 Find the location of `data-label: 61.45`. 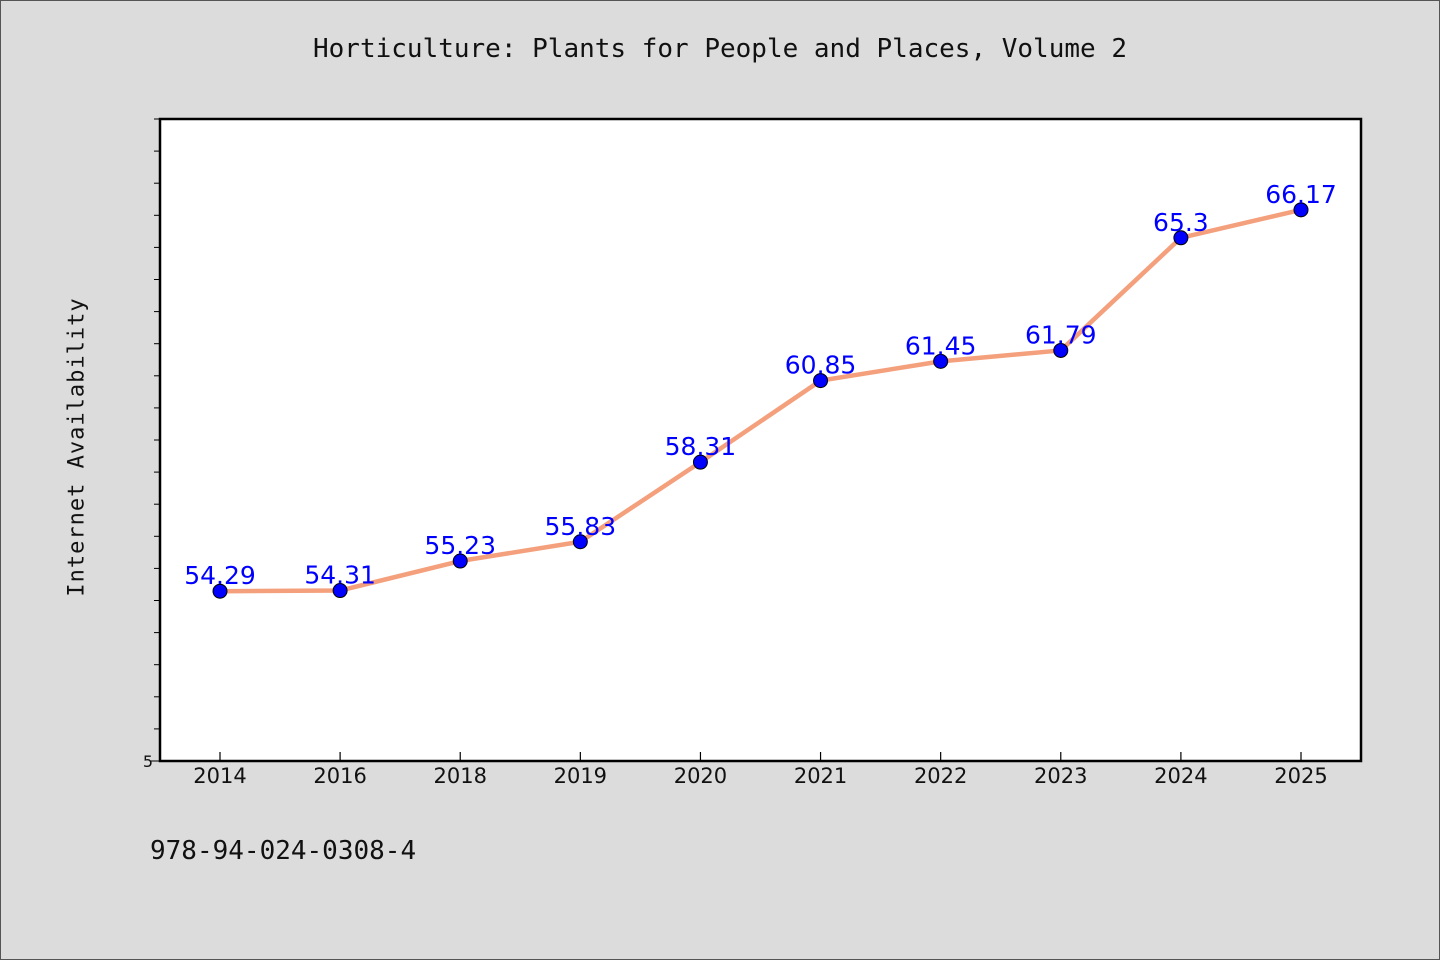

data-label: 61.45 is located at coordinates (941, 345).